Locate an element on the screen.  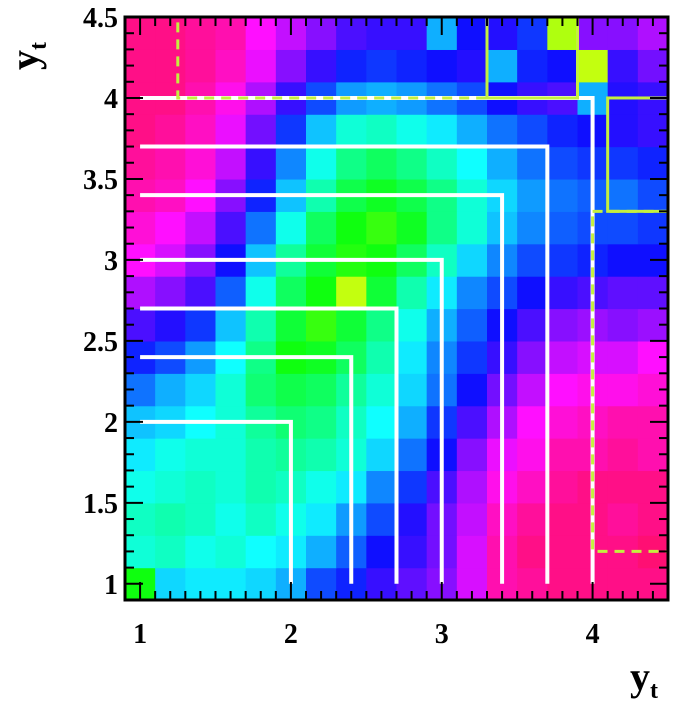
x-tick-label: 2 is located at coordinates (291, 634).